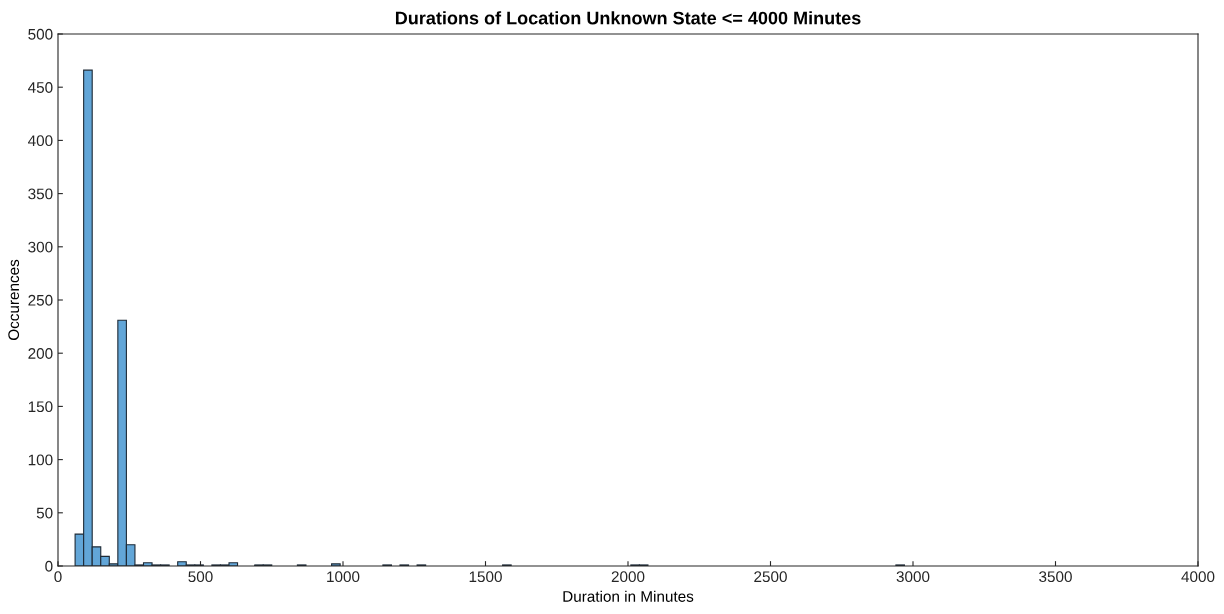 This screenshot has height=614, width=1224. What do you see at coordinates (770, 577) in the screenshot?
I see `x-tick-label: 2500` at bounding box center [770, 577].